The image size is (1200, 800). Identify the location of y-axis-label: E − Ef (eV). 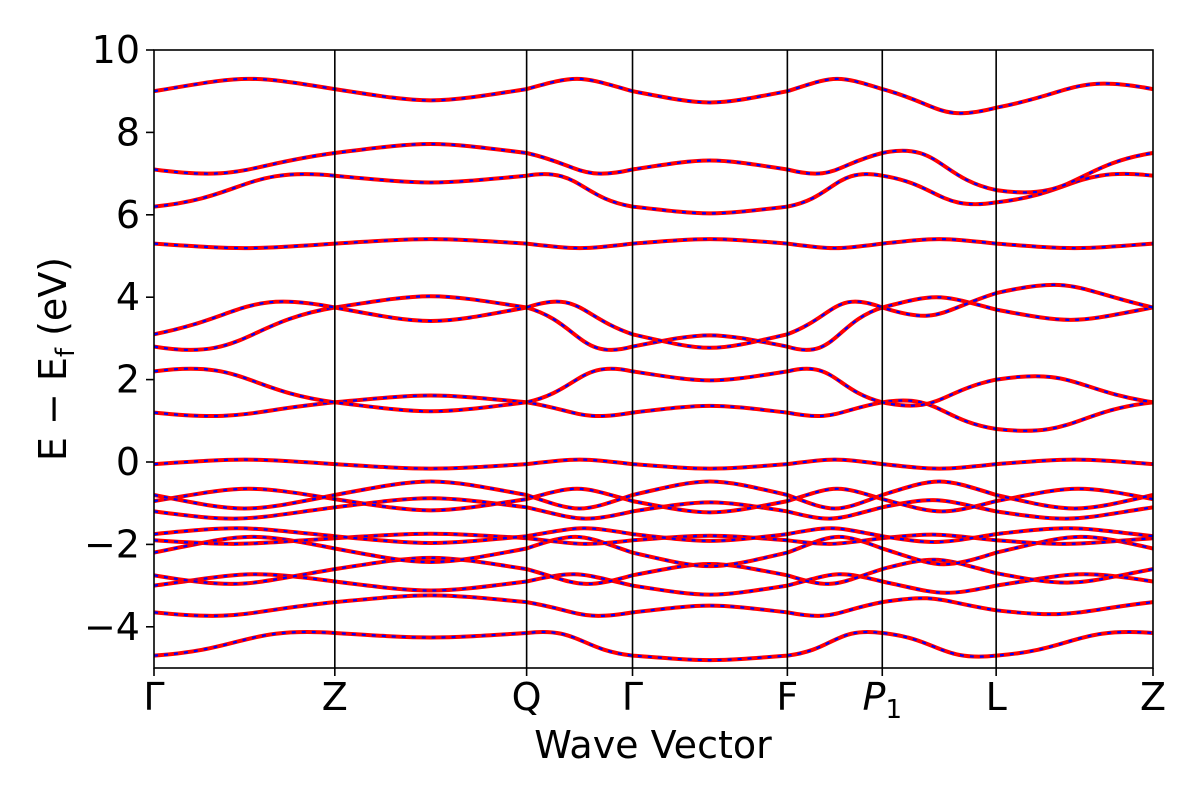
(56, 359).